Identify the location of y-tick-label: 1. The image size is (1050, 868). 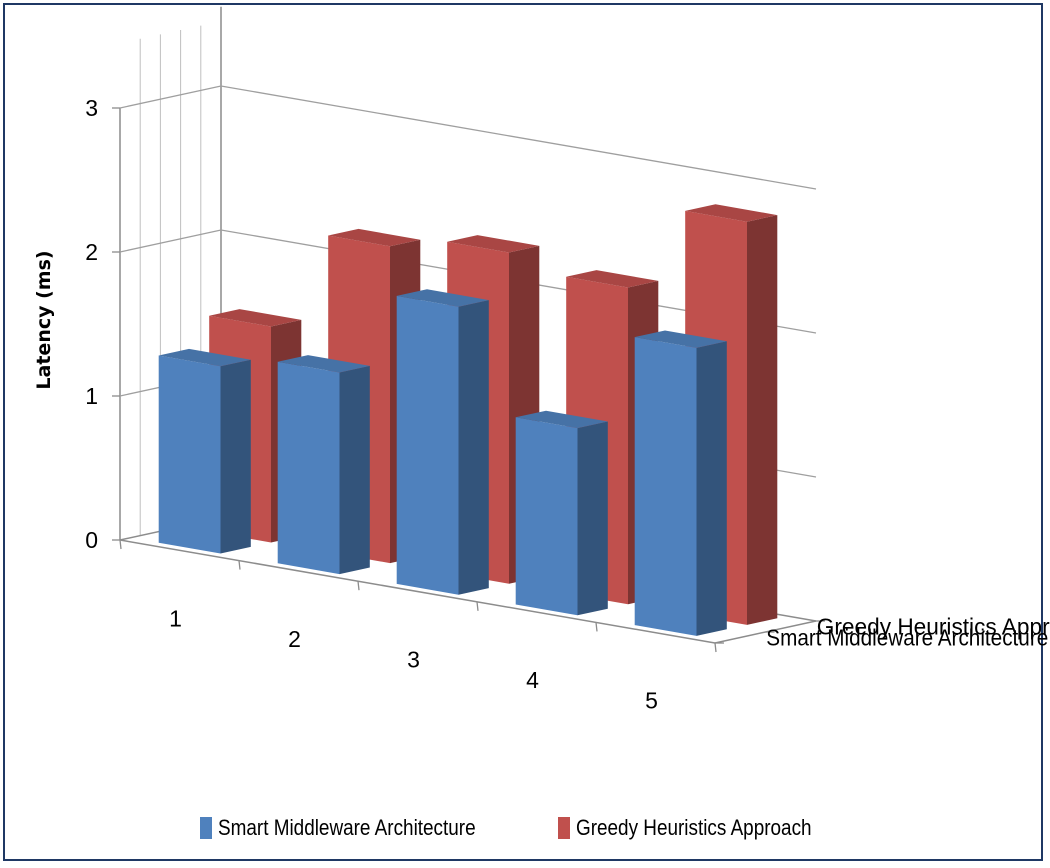
(91, 396).